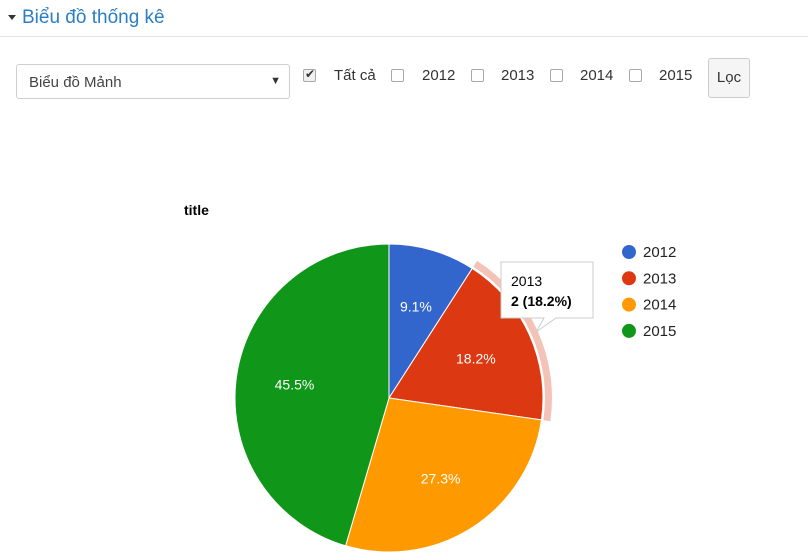  What do you see at coordinates (659, 331) in the screenshot?
I see `legend-label-2015: 2015` at bounding box center [659, 331].